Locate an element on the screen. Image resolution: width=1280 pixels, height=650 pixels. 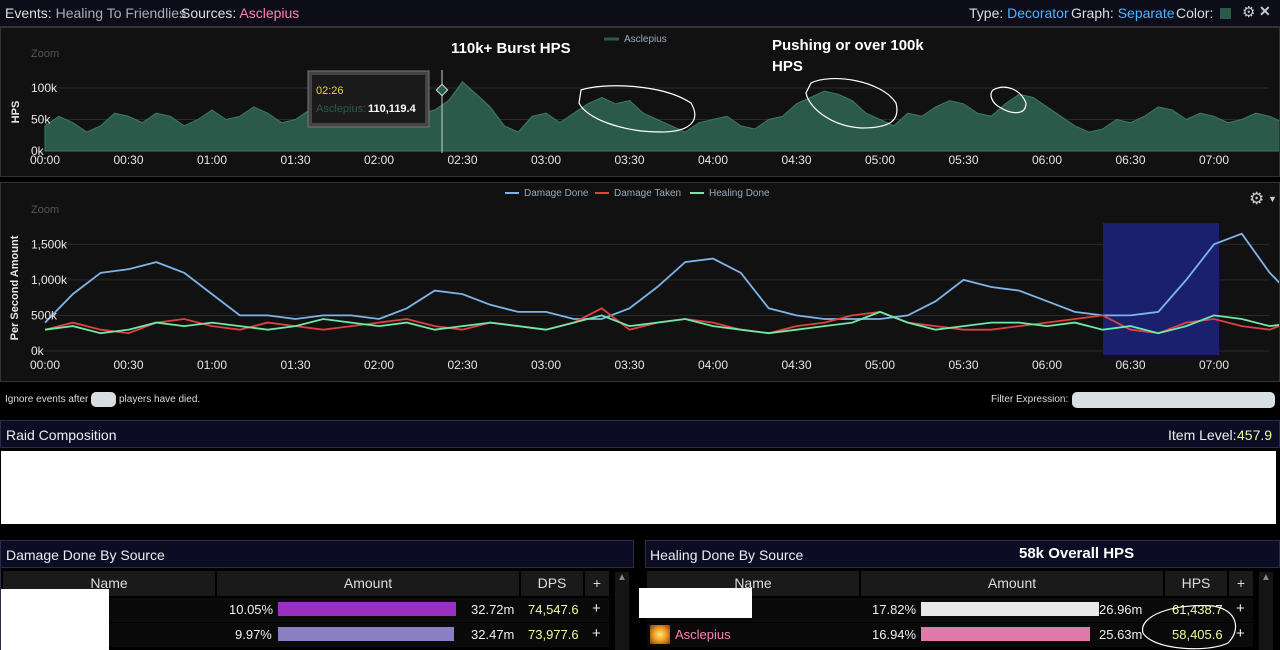
raid-composition-body is located at coordinates (638, 487).